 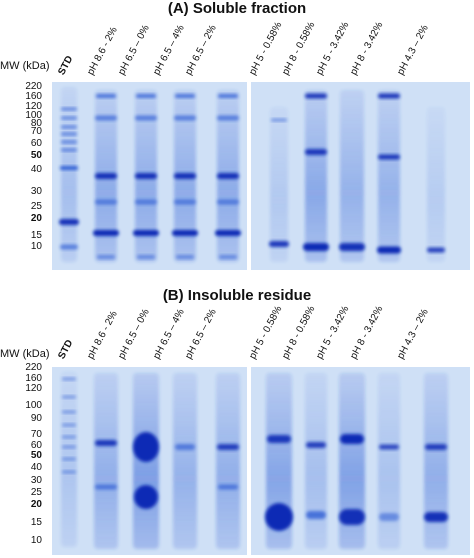 I want to click on mw-marker-90: 90, so click(x=36, y=418).